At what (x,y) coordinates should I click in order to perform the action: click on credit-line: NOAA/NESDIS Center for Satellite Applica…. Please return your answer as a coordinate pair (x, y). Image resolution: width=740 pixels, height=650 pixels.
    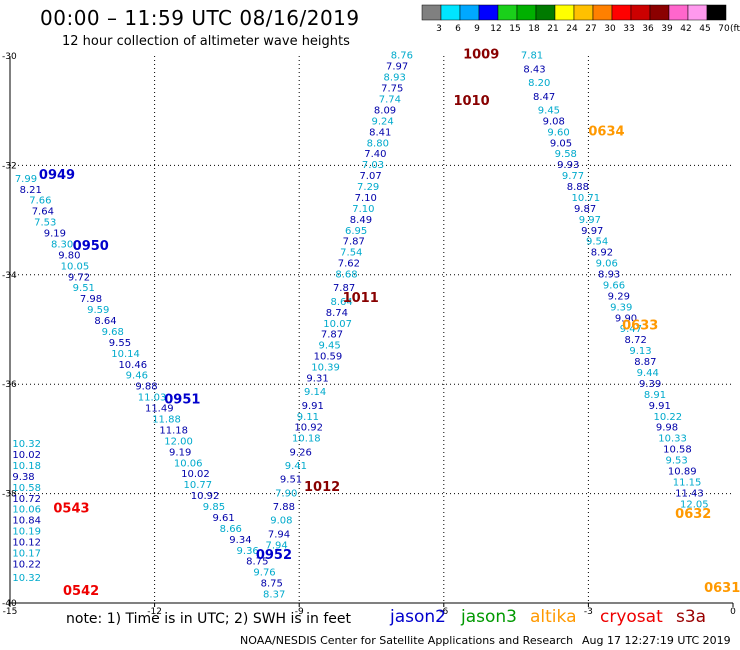
    Looking at the image, I should click on (407, 640).